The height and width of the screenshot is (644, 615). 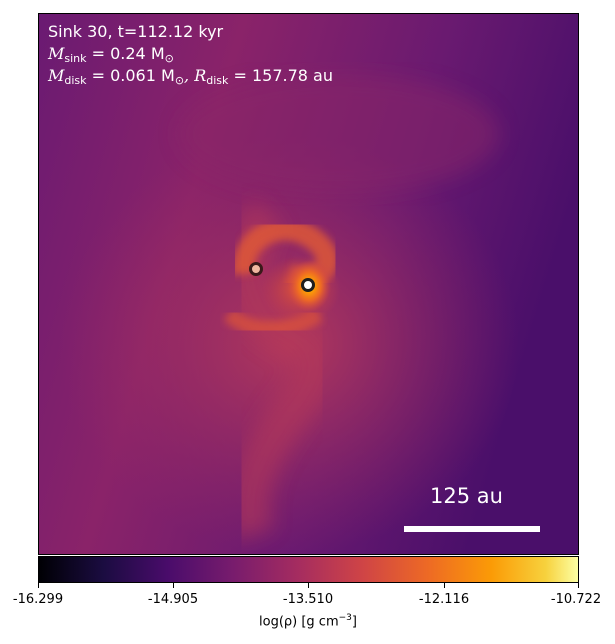 I want to click on colorbar-tick-label: -12.116, so click(x=444, y=599).